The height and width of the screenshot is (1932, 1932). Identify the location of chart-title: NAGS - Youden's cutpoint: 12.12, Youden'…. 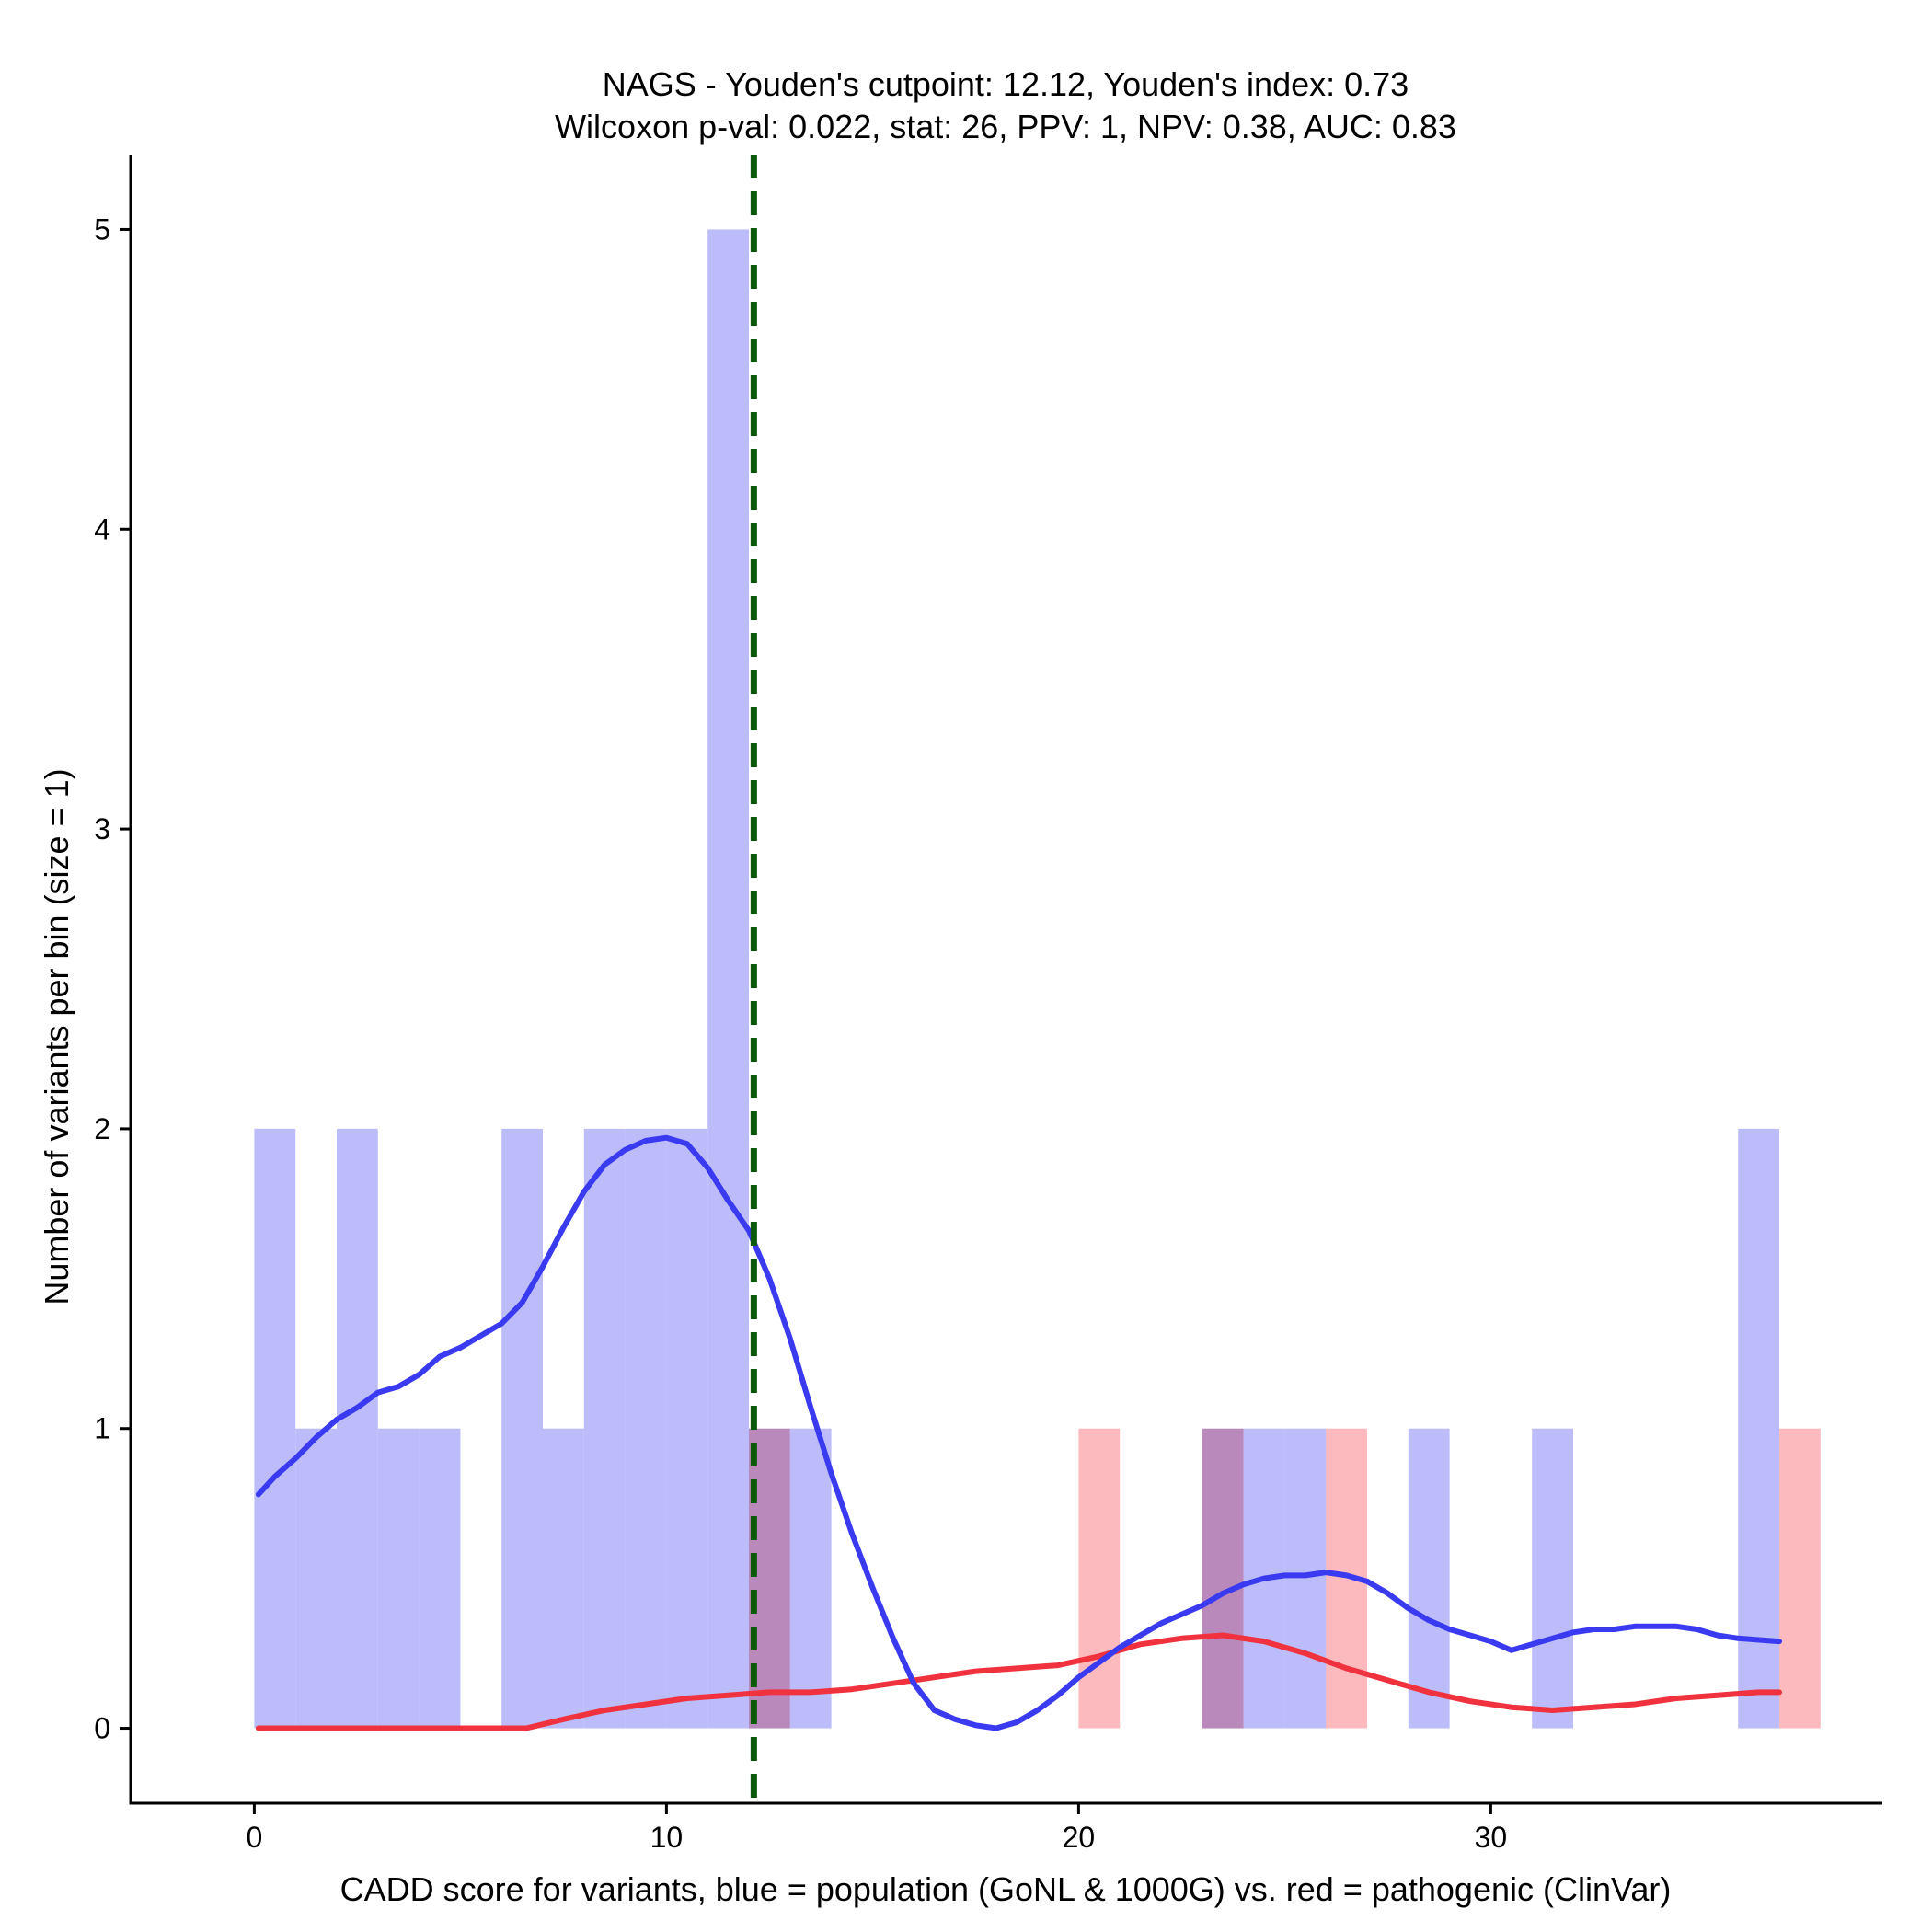
(1006, 84).